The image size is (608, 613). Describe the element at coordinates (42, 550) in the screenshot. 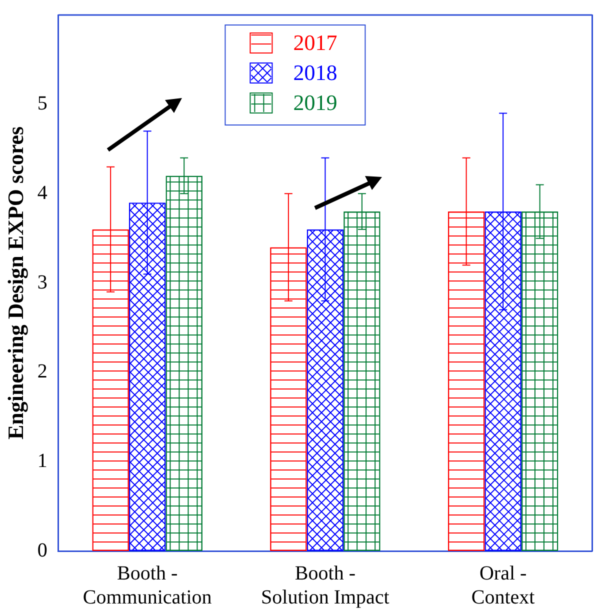

I see `y-tick-label: 0` at that location.